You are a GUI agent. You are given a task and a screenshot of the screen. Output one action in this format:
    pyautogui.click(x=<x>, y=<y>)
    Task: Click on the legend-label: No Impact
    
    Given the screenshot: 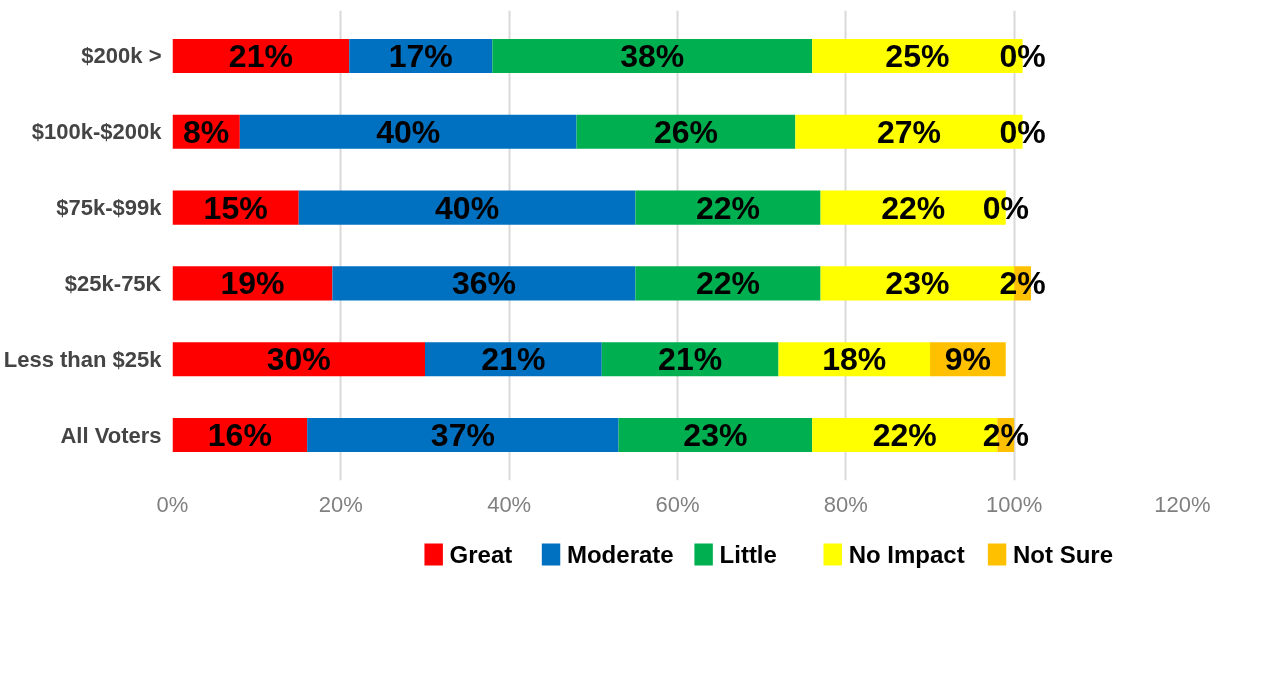 What is the action you would take?
    pyautogui.click(x=906, y=554)
    